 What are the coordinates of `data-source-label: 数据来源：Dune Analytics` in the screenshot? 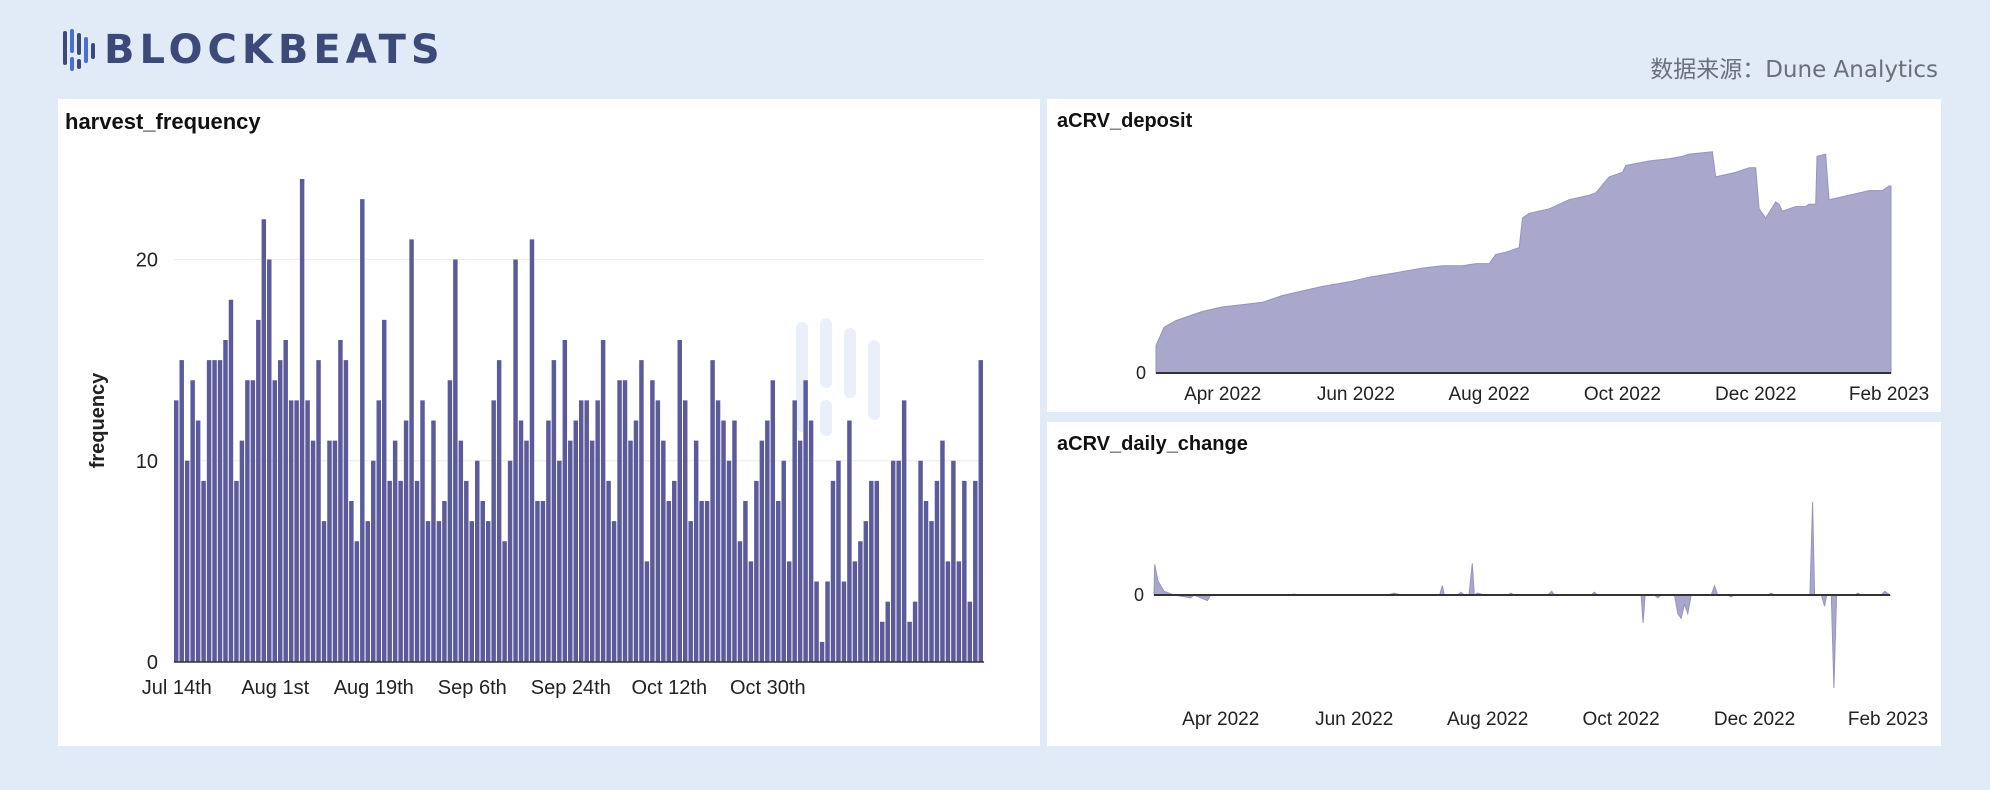 It's located at (1794, 70).